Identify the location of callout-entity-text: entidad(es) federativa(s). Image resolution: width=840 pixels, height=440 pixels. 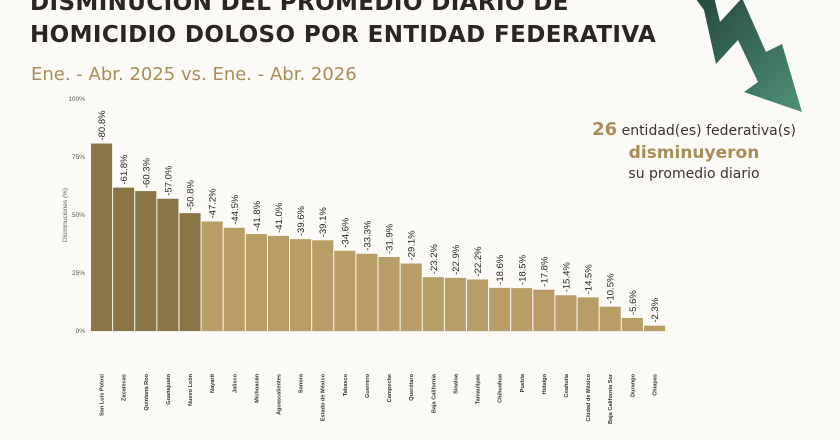
(708, 131).